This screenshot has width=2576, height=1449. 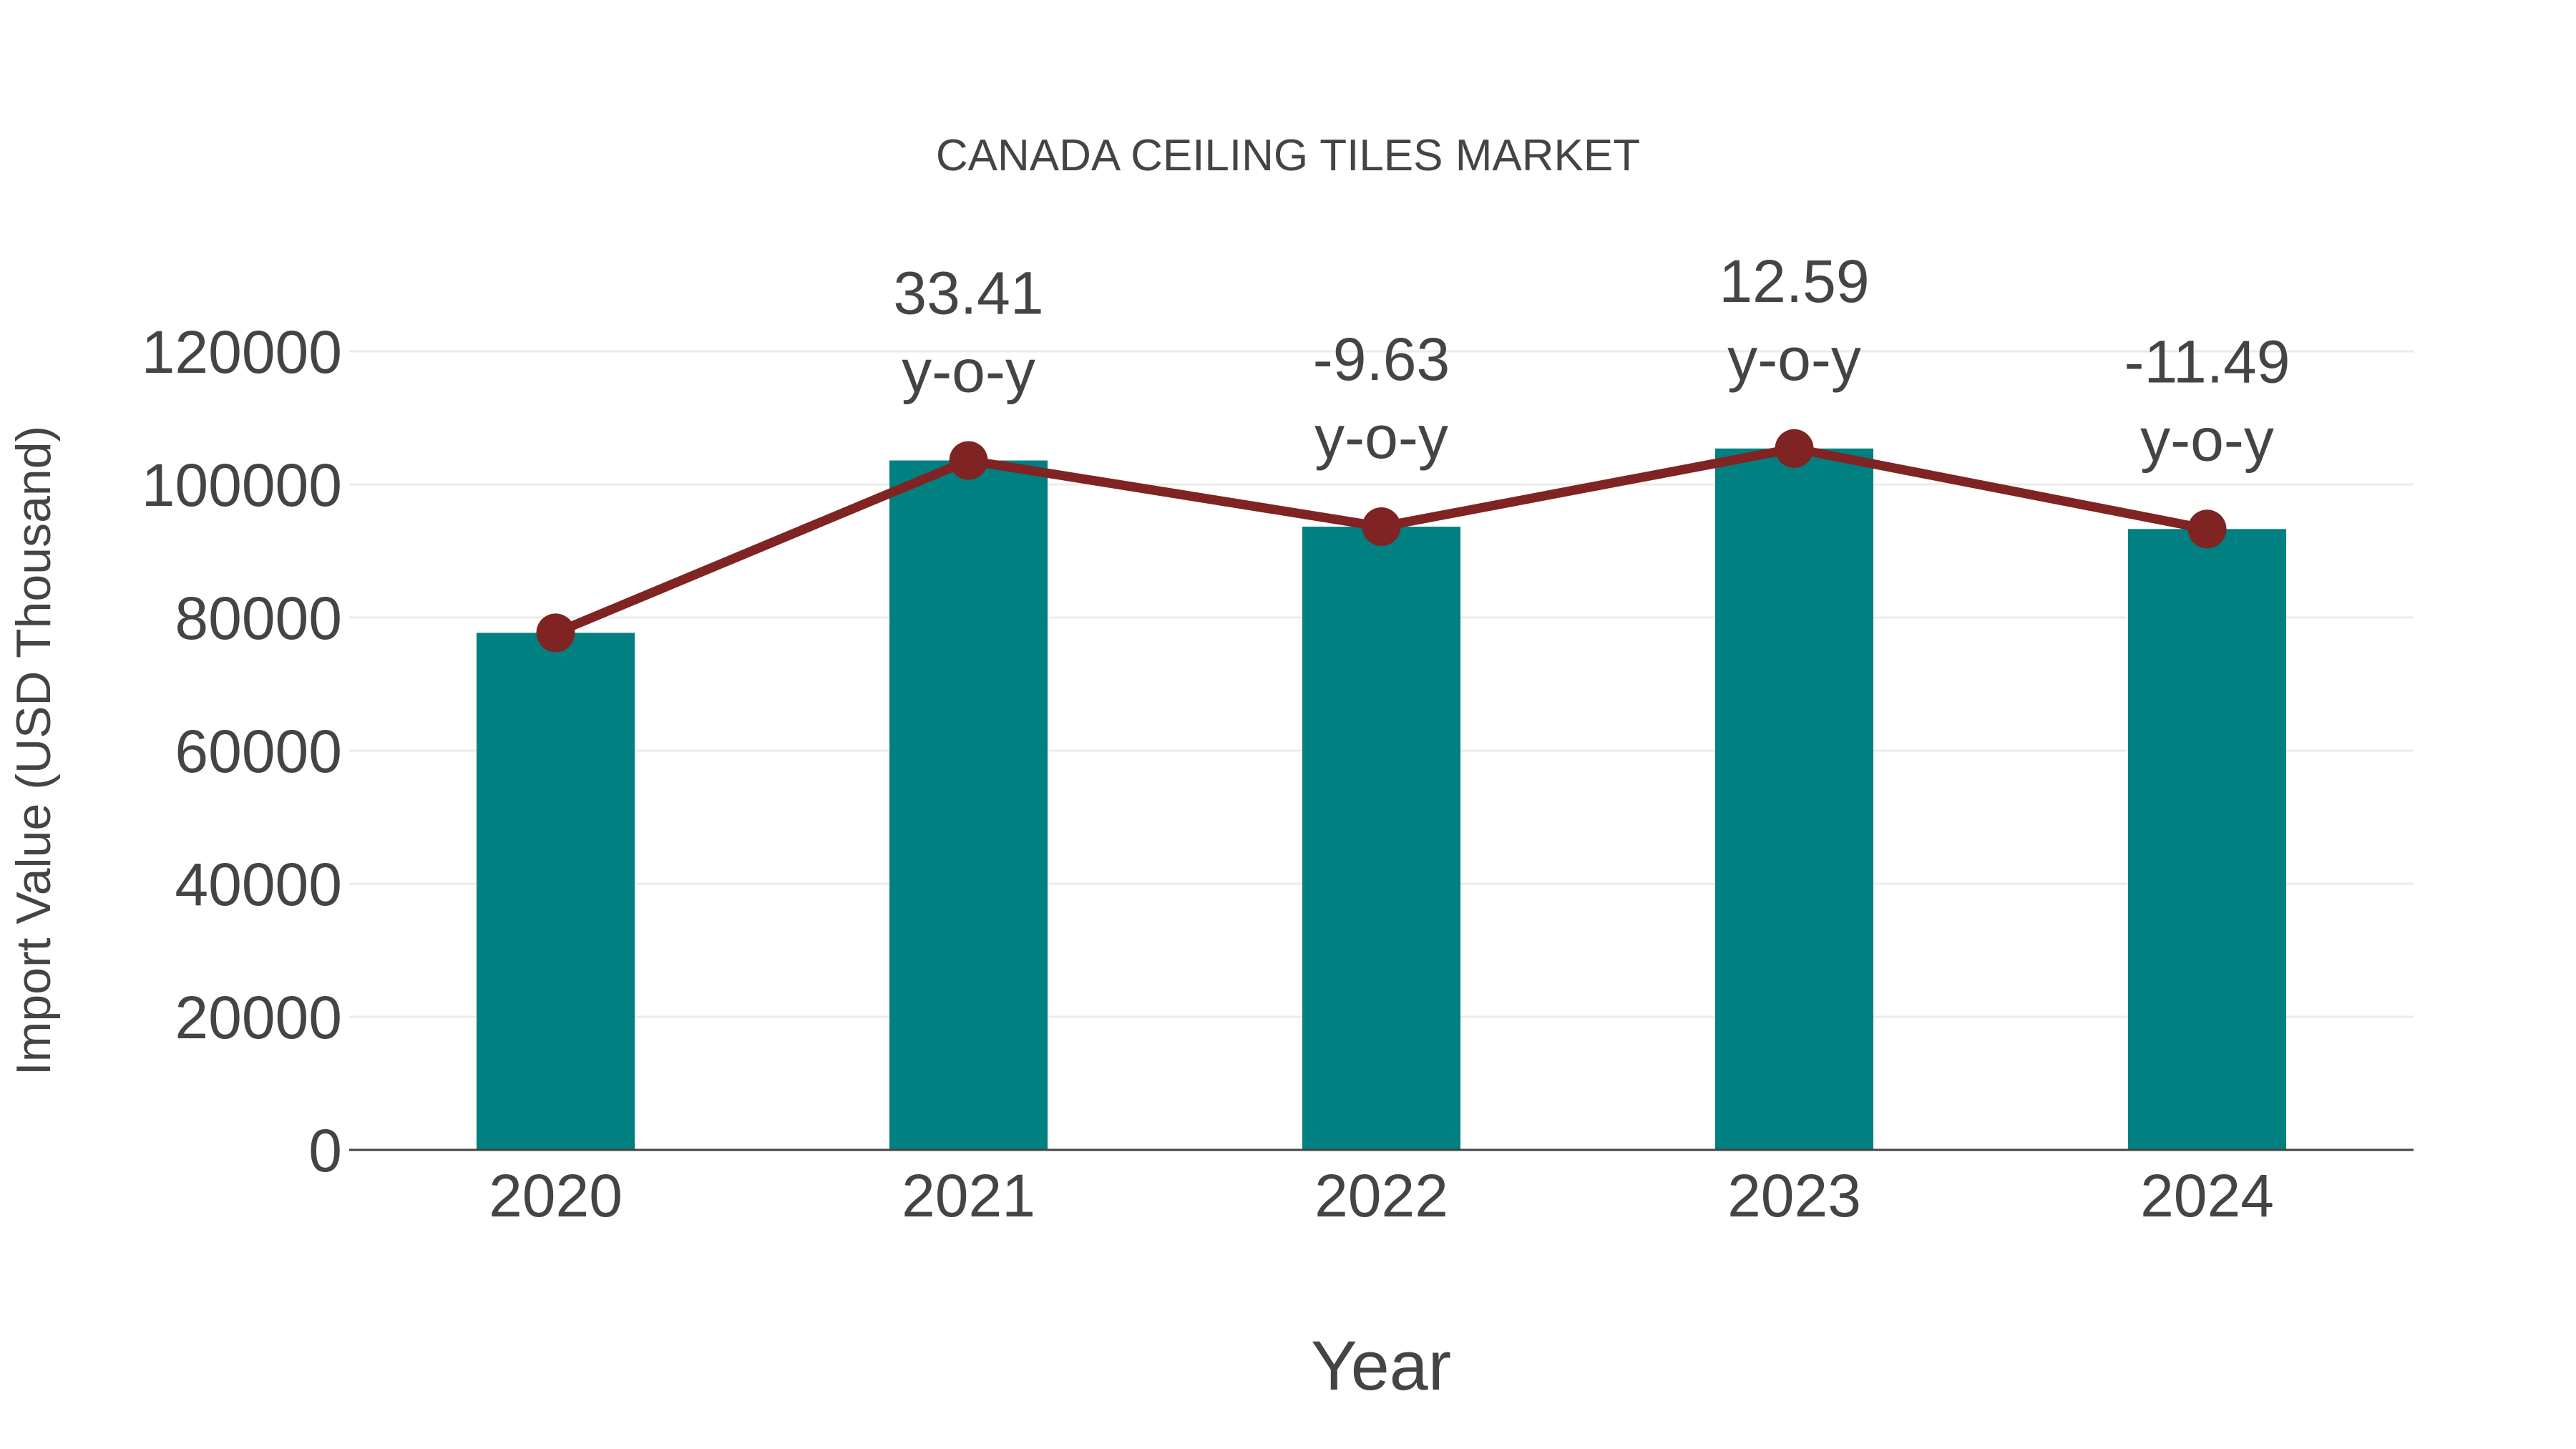 I want to click on marker-2021, so click(x=968, y=460).